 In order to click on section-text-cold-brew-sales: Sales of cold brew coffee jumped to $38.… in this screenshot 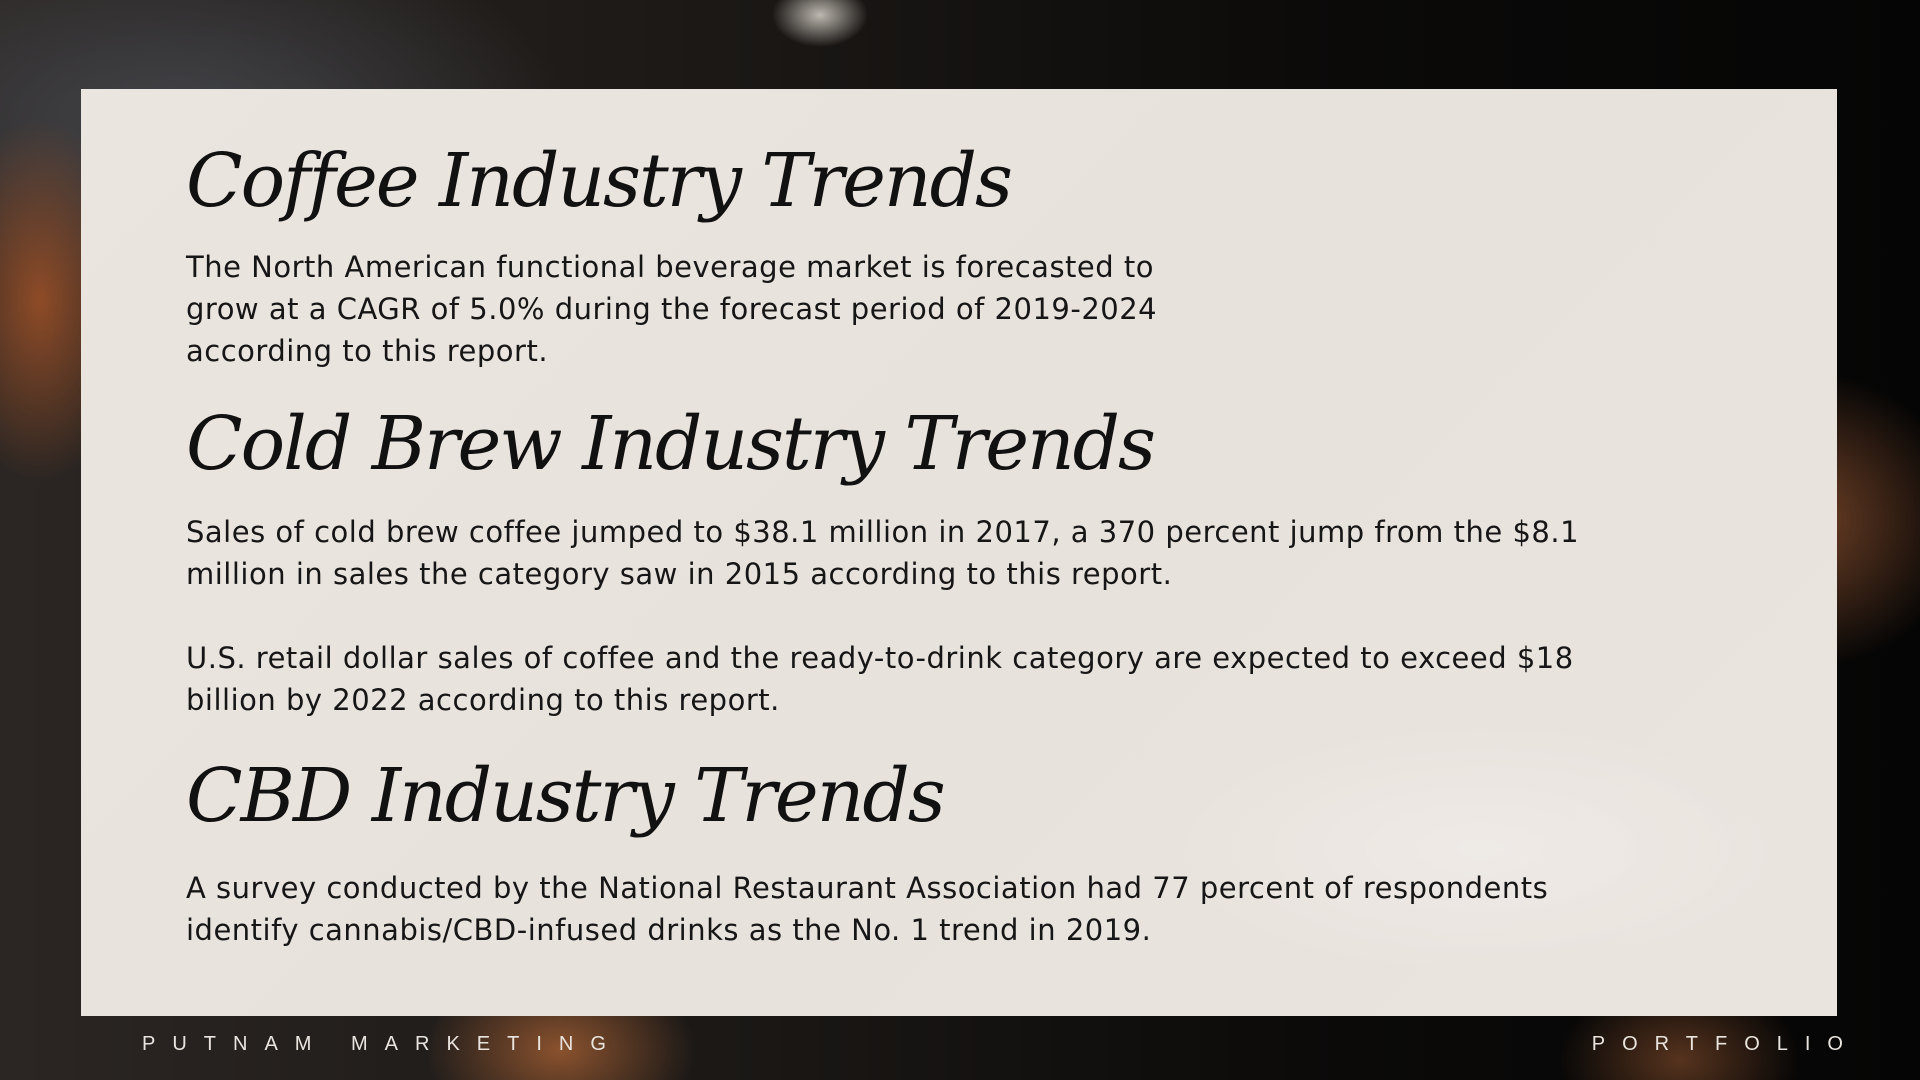, I will do `click(883, 553)`.